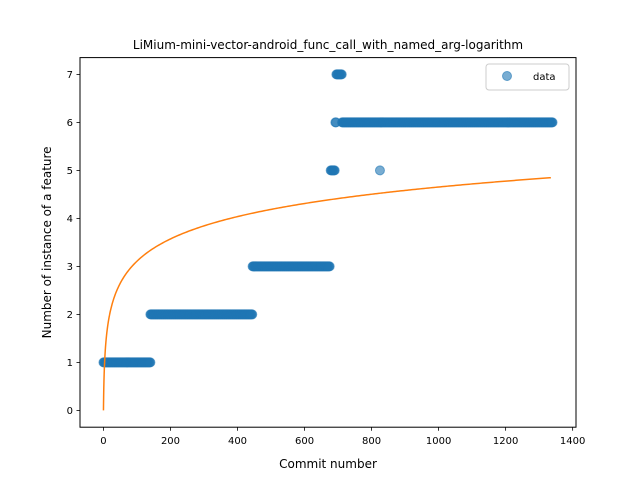 The width and height of the screenshot is (640, 480). What do you see at coordinates (572, 441) in the screenshot?
I see `x-tick-label: 1400` at bounding box center [572, 441].